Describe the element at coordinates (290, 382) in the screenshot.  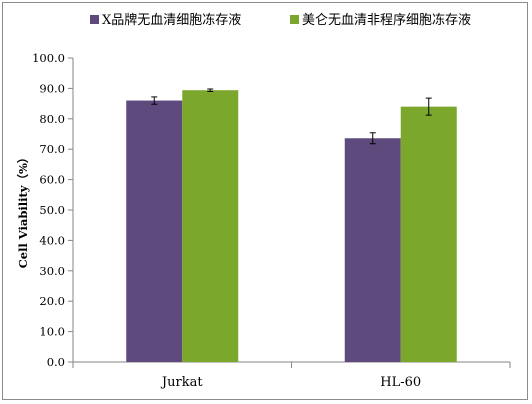
I see `x-axis-tick-labels: Jurkat HL-60` at that location.